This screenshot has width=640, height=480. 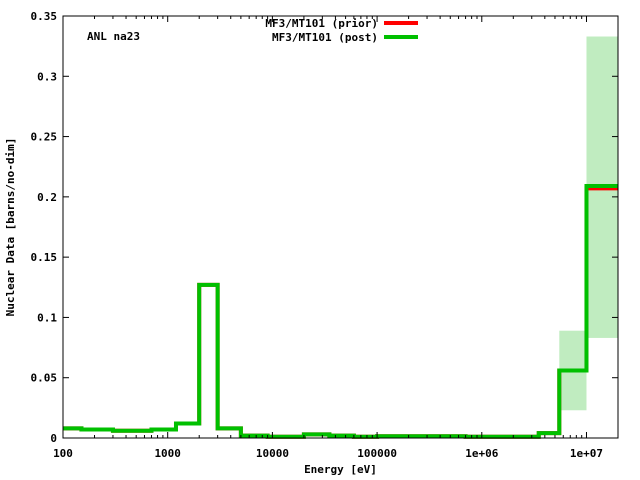 I want to click on x-tick-label: 1e+07, so click(x=586, y=453).